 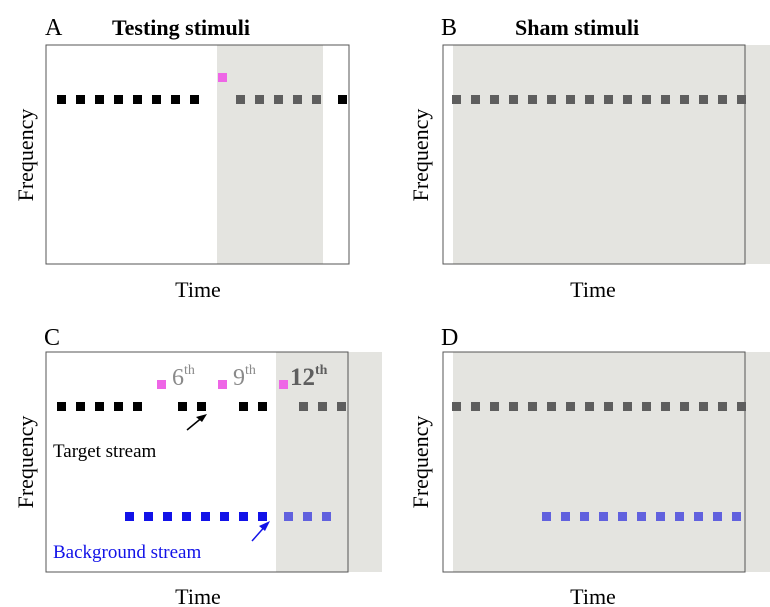 What do you see at coordinates (599, 99) in the screenshot?
I see `panel-b-target-tones` at bounding box center [599, 99].